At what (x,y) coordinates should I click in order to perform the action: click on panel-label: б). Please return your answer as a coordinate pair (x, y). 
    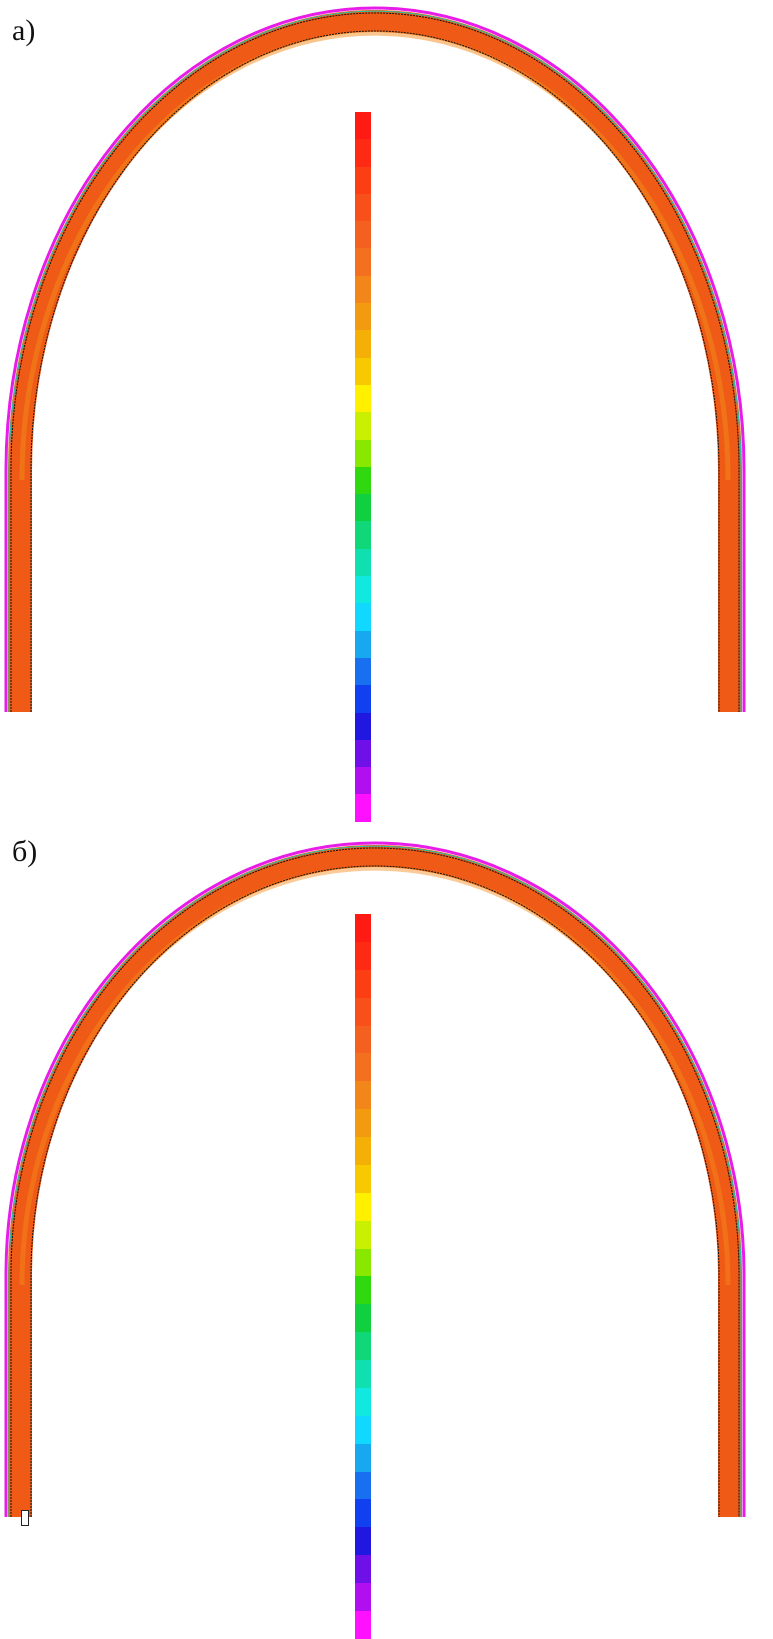
    Looking at the image, I should click on (25, 851).